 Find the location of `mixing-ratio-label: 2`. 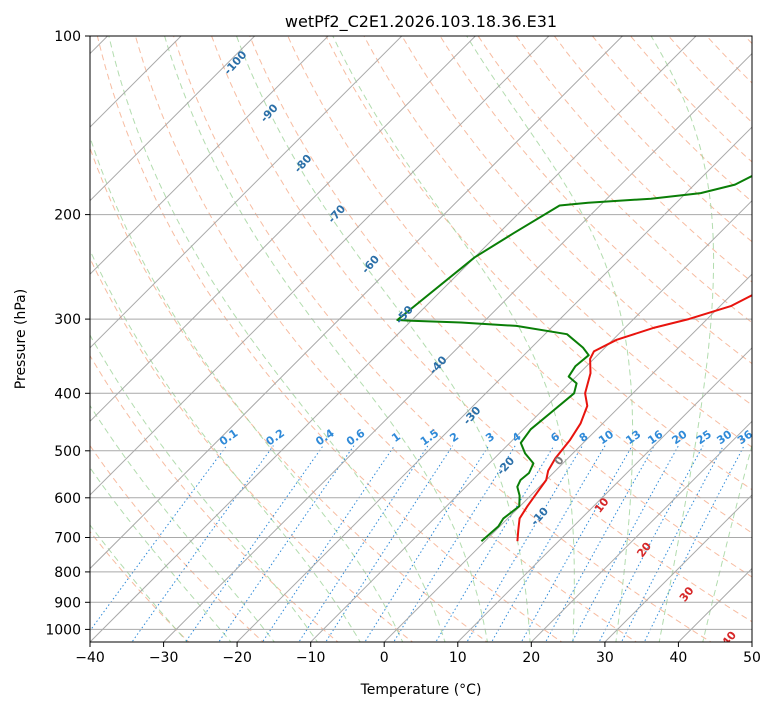

mixing-ratio-label: 2 is located at coordinates (454, 437).